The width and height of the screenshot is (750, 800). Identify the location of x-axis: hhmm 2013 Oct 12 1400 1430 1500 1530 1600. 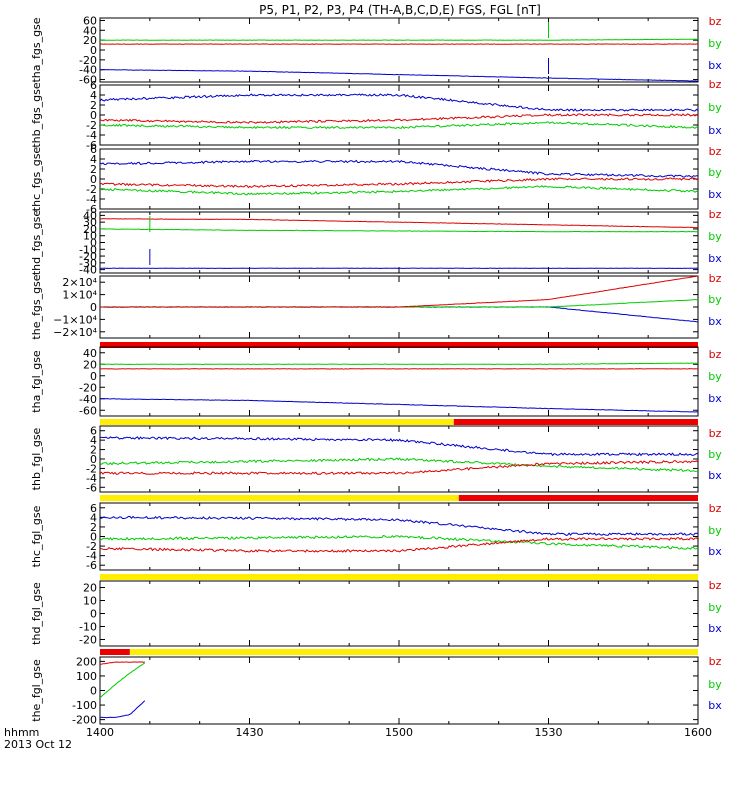
(358, 738).